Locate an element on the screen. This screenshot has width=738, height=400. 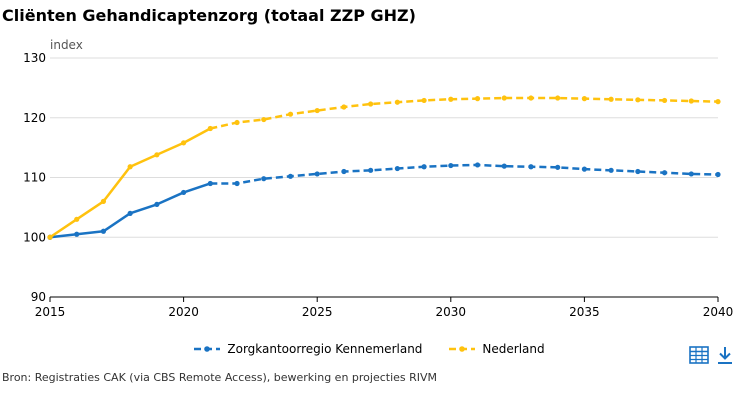
download-icon is located at coordinates (725, 355).